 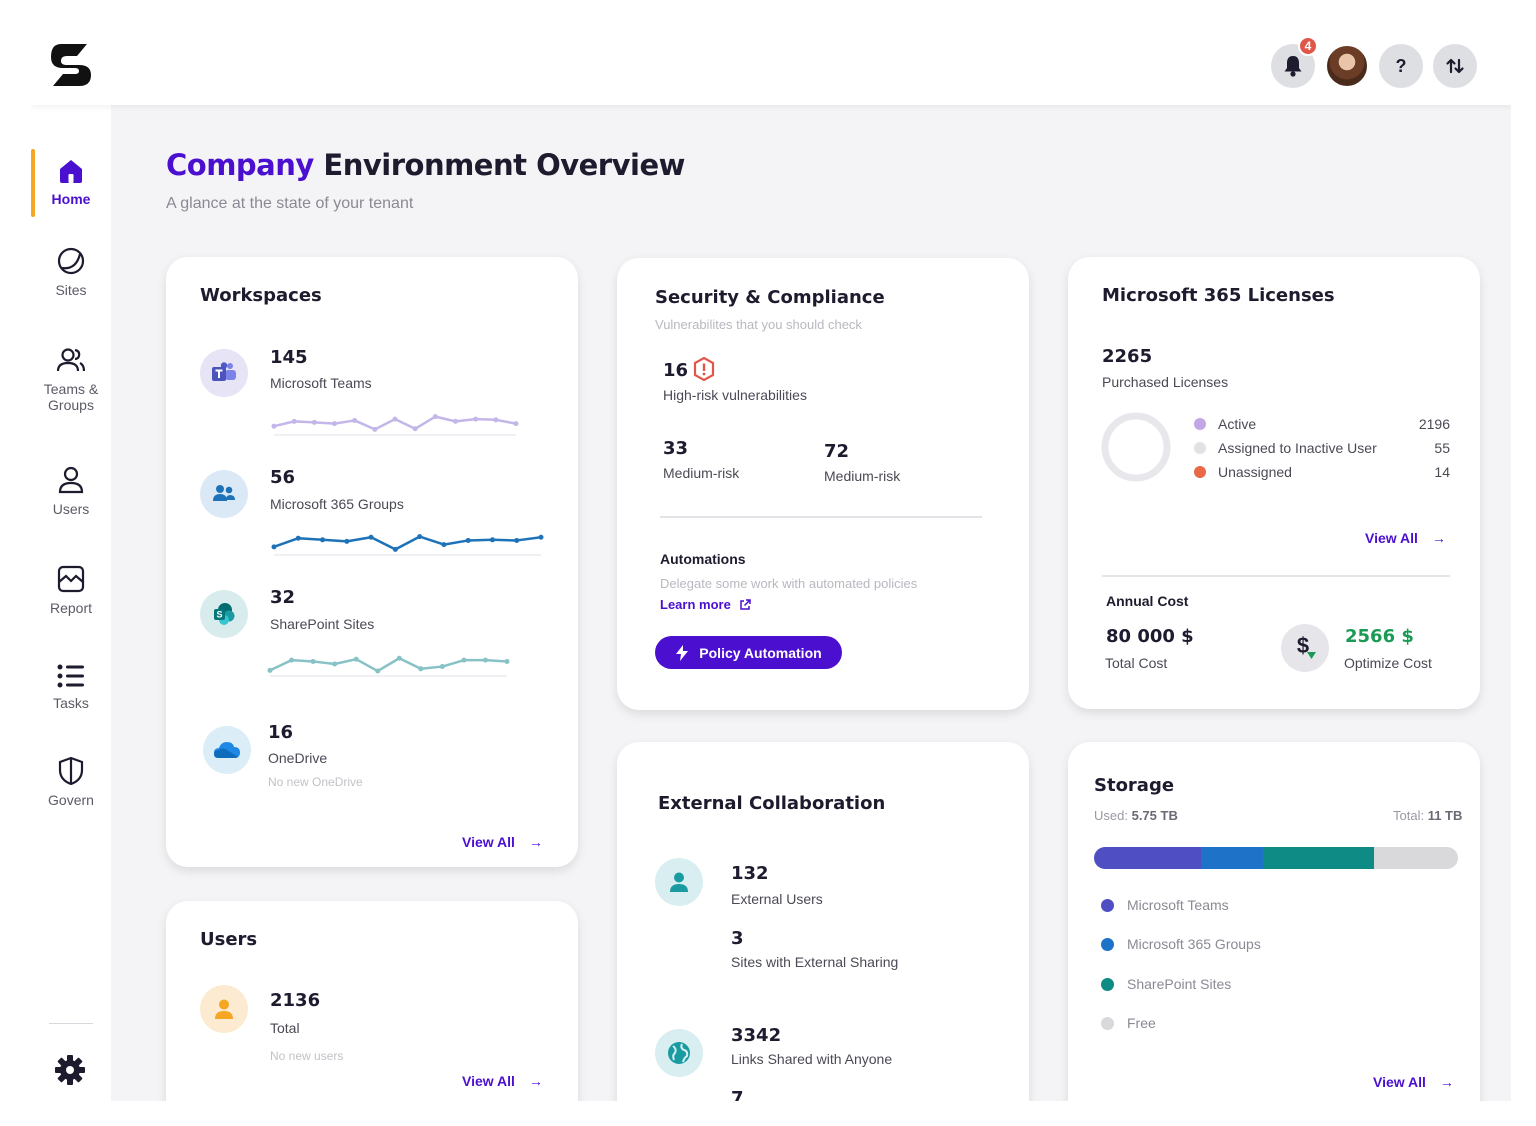 I want to click on optimize-cost-value: 2566 $, so click(x=1379, y=636).